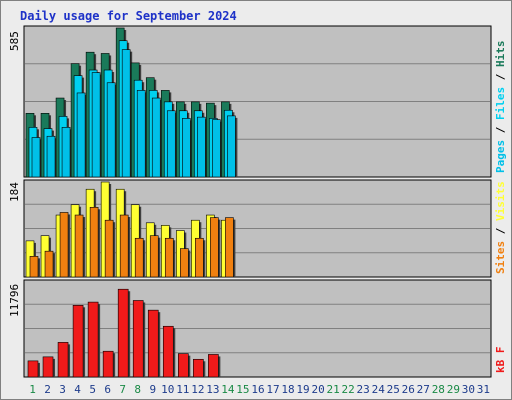  I want to click on day-label: 9, so click(152, 389).